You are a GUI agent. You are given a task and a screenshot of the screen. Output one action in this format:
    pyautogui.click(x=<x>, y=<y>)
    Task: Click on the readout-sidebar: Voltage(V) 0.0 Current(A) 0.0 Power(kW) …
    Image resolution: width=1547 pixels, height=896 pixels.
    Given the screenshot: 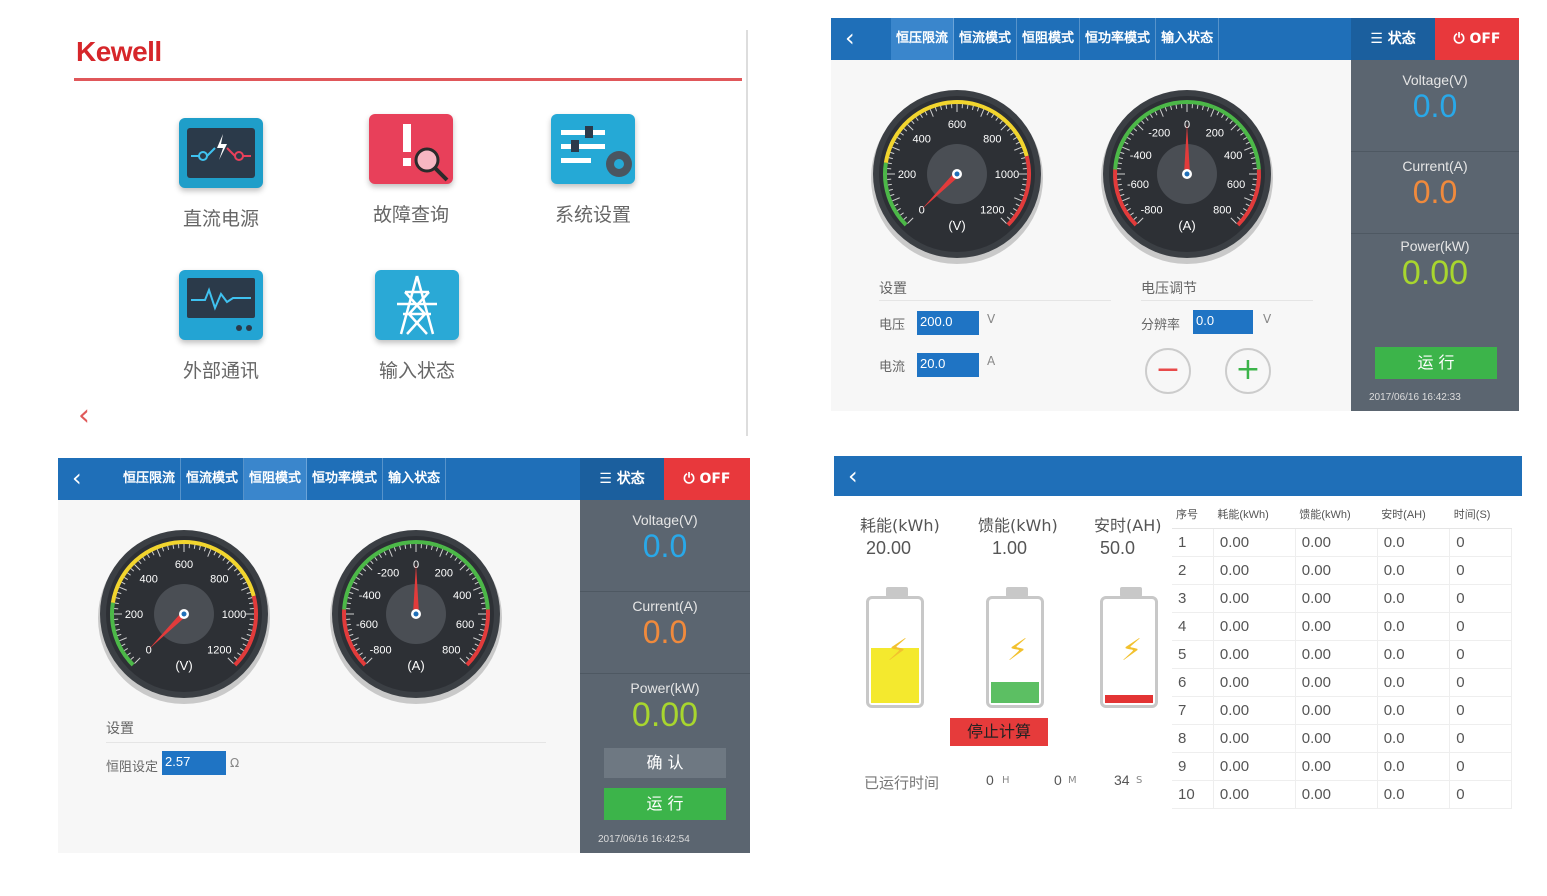 What is the action you would take?
    pyautogui.click(x=1435, y=235)
    